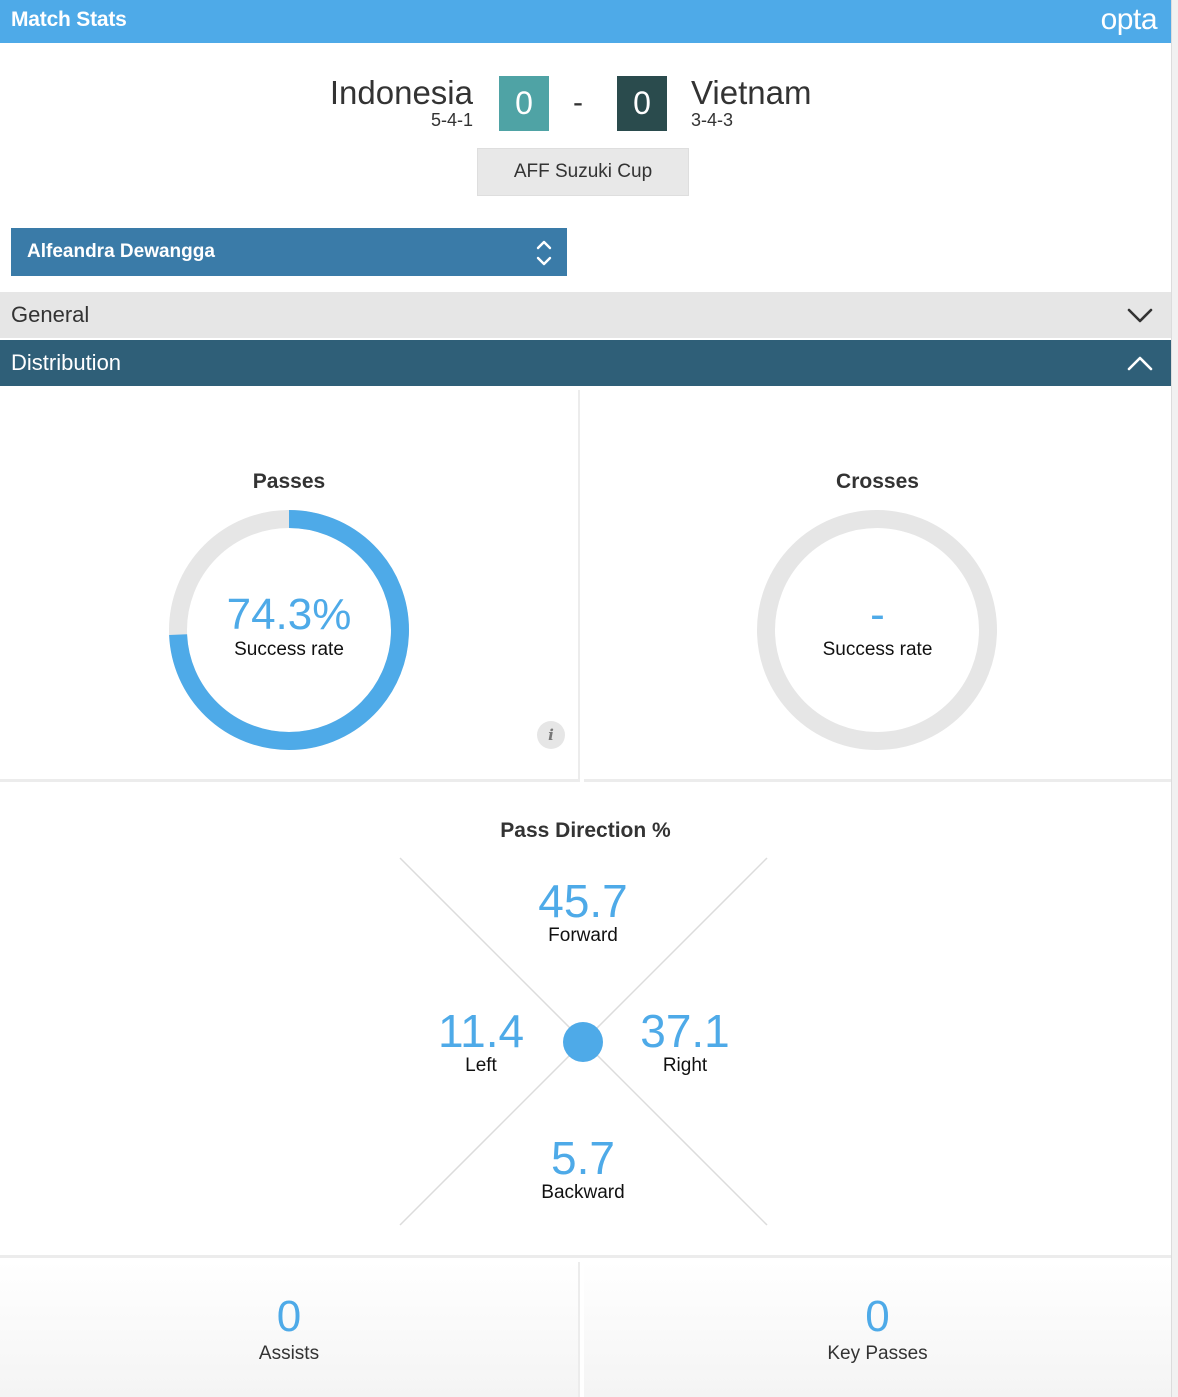 The height and width of the screenshot is (1397, 1178). Describe the element at coordinates (585, 363) in the screenshot. I see `section-distribution: Distribution` at that location.